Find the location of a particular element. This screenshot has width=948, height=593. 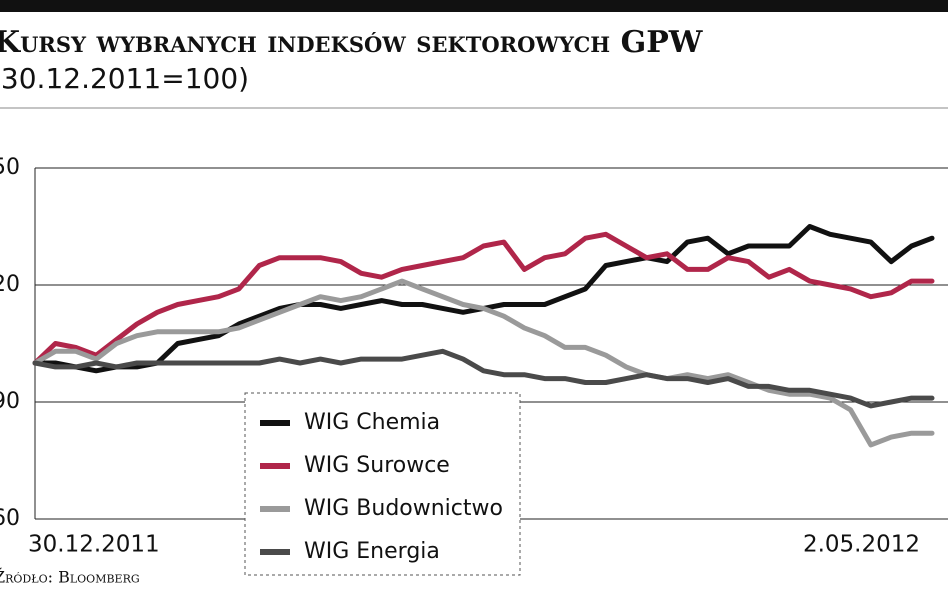

top-bar is located at coordinates (474, 6).